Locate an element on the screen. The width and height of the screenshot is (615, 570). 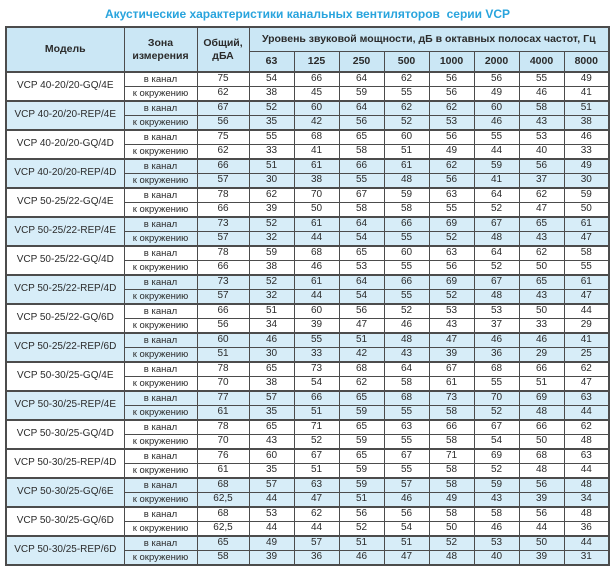
band-level-cell: 70 is located at coordinates (496, 398).